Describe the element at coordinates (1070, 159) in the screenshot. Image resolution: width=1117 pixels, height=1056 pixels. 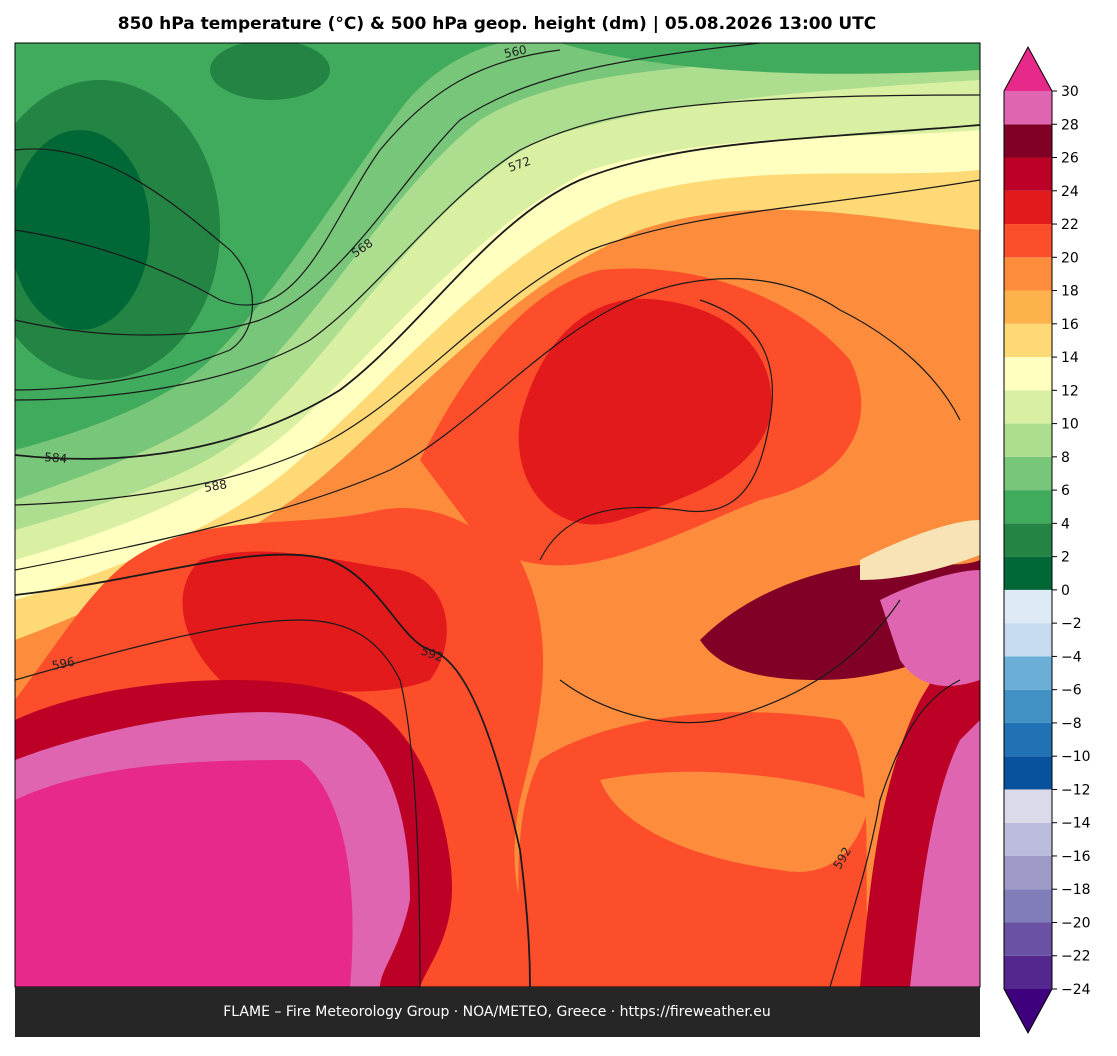
I see `colorbar-tick-label: 26` at that location.